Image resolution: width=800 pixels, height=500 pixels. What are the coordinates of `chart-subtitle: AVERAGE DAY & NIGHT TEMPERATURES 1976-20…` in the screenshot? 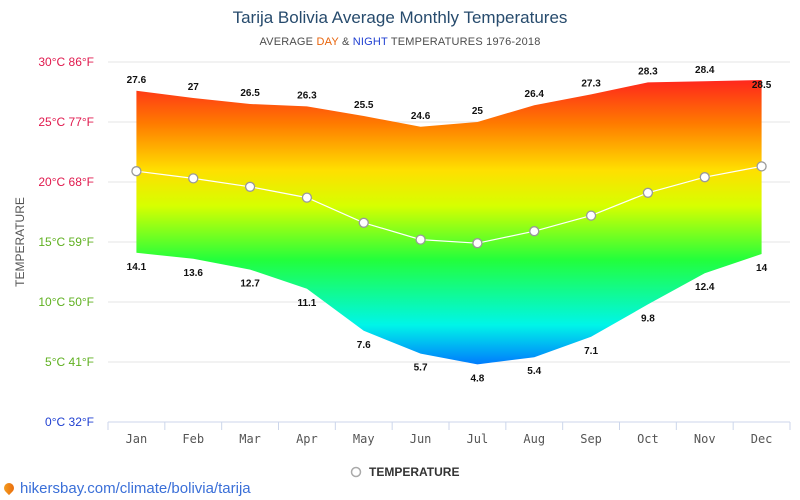 It's located at (400, 42).